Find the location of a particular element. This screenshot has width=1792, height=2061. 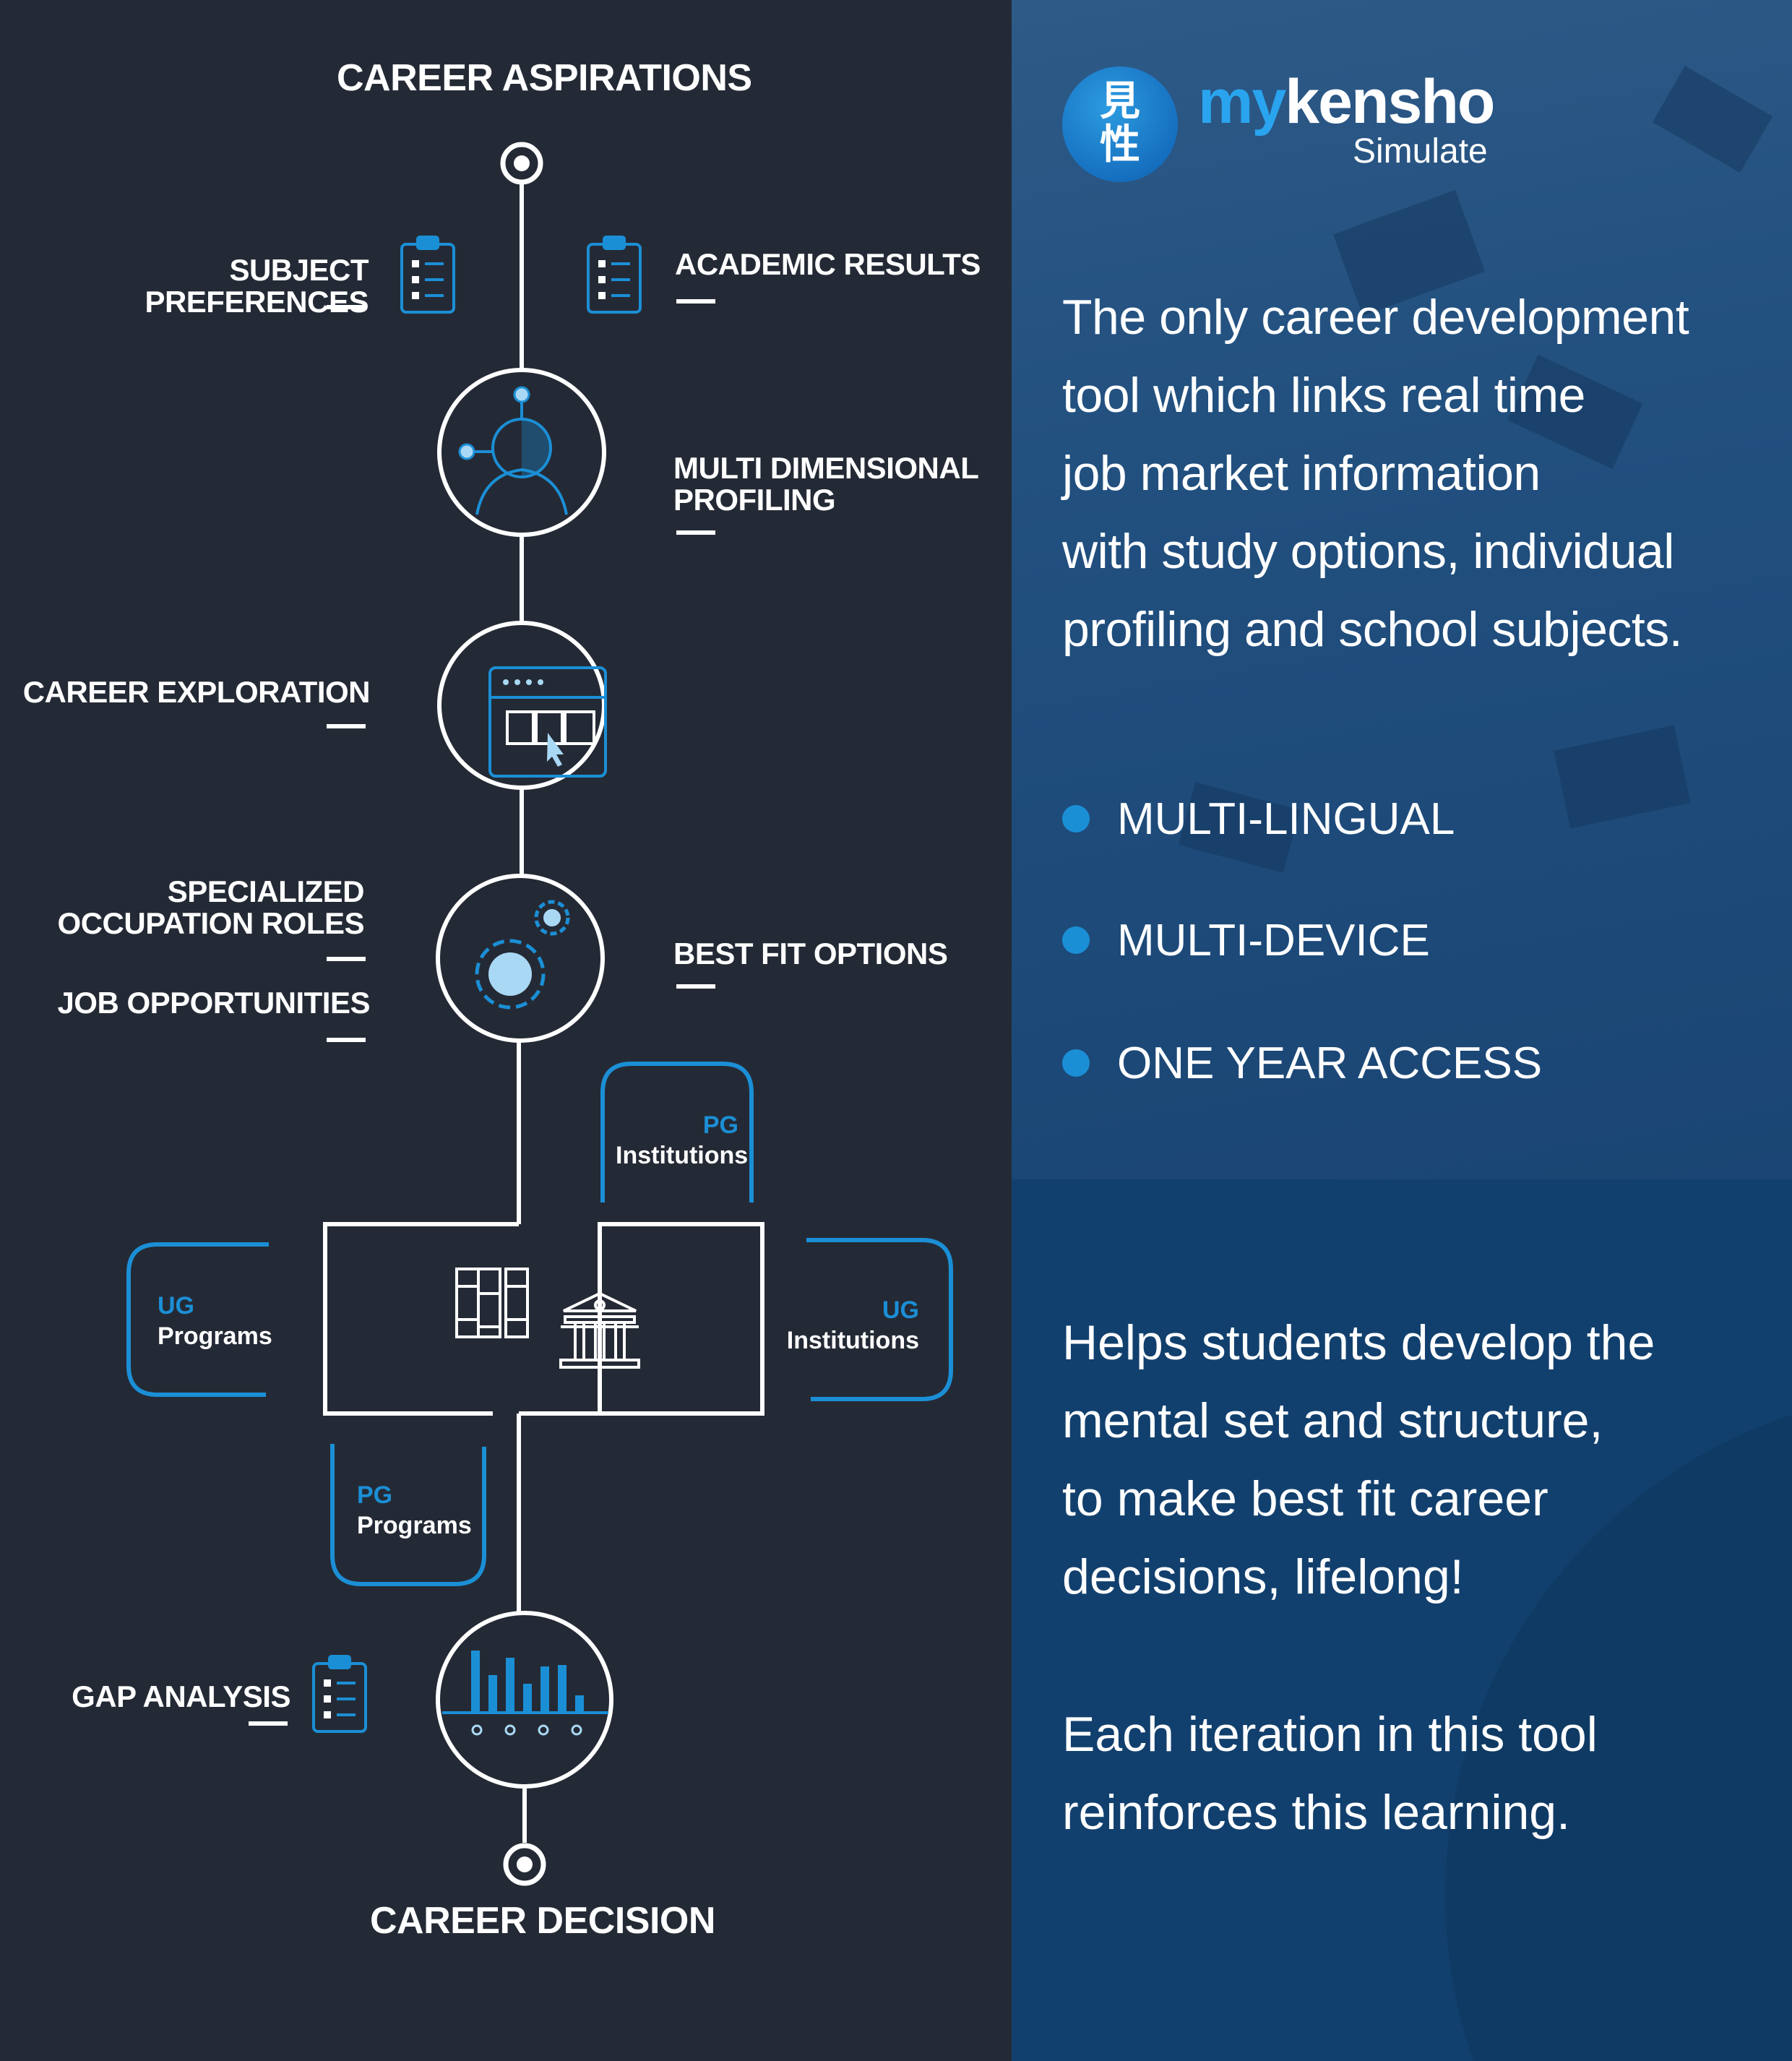

ug-programs-frame is located at coordinates (197, 1319).